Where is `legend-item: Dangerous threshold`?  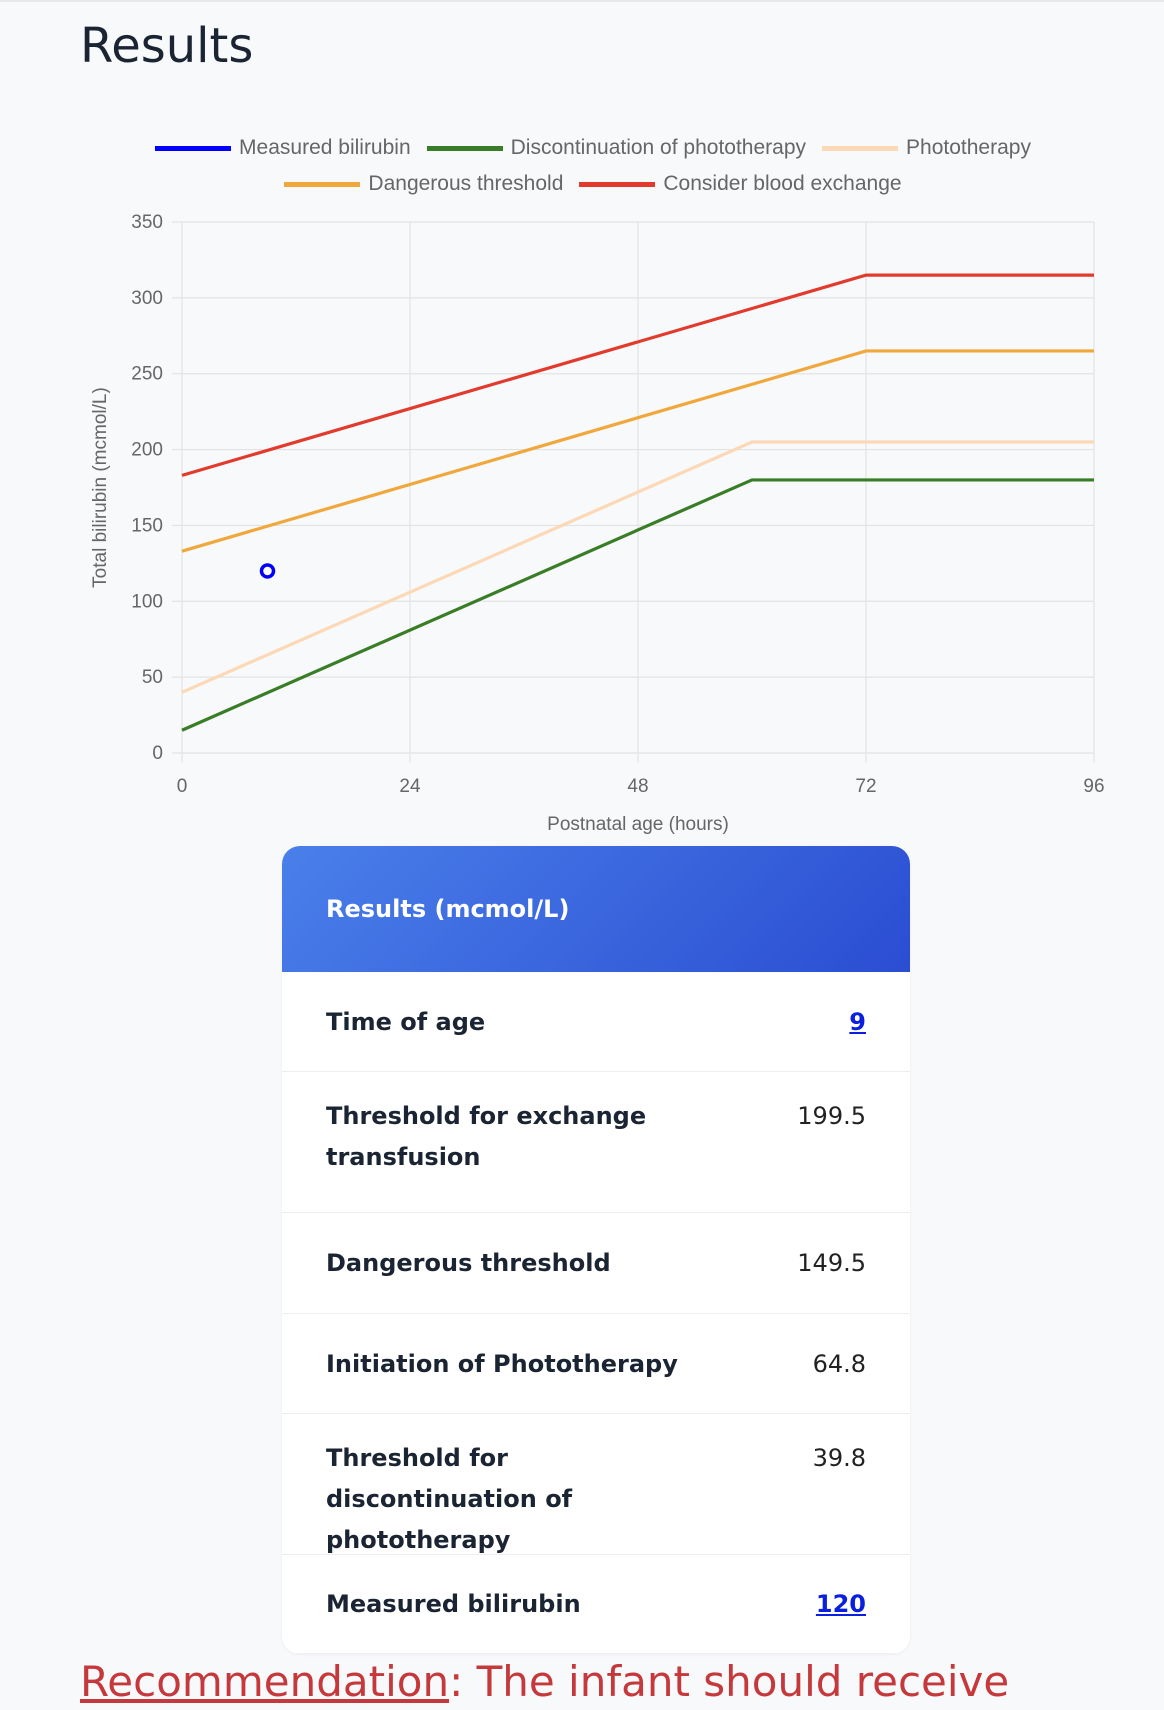
legend-item: Dangerous threshold is located at coordinates (423, 184).